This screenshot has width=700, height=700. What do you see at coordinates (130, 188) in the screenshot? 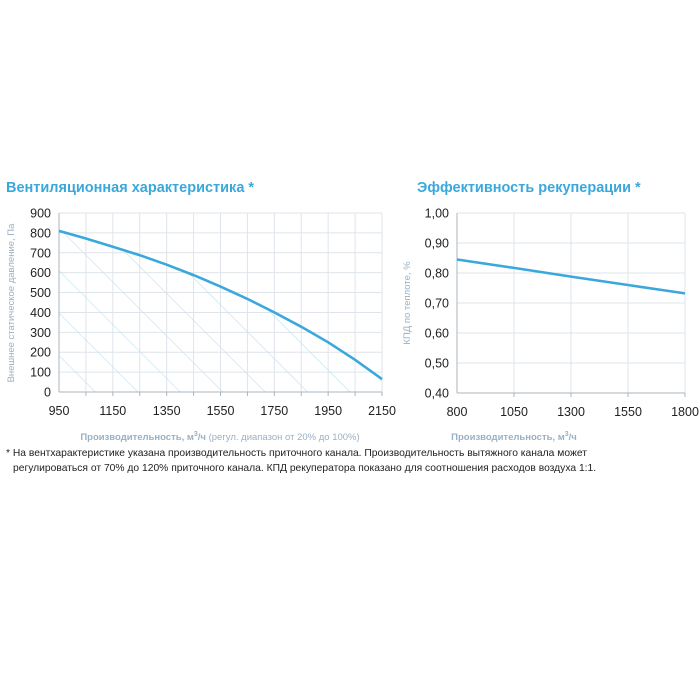
I see `ventilation-chart-title: Вентиляционная характеристика *` at bounding box center [130, 188].